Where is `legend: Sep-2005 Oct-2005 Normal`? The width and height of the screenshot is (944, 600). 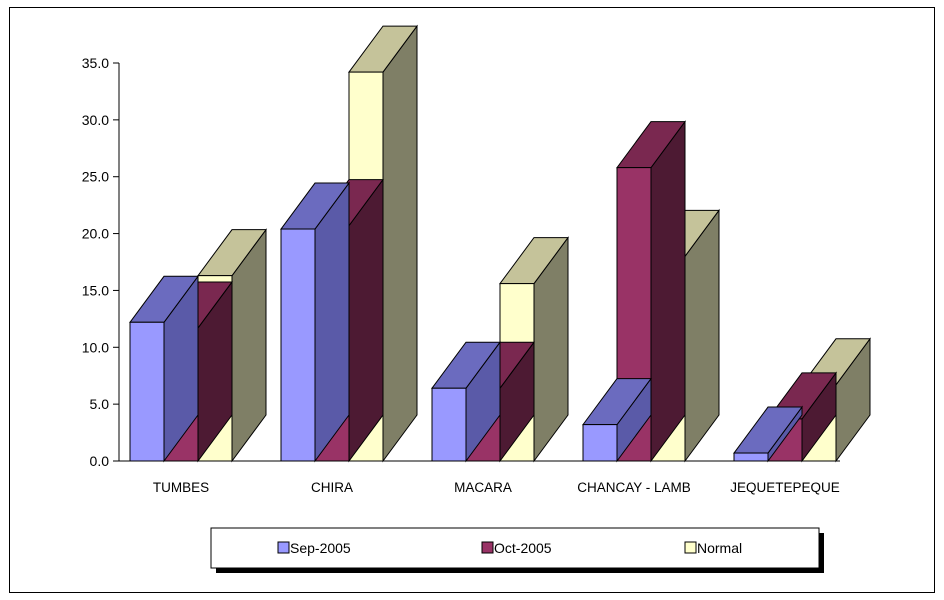
legend: Sep-2005 Oct-2005 Normal is located at coordinates (517, 550).